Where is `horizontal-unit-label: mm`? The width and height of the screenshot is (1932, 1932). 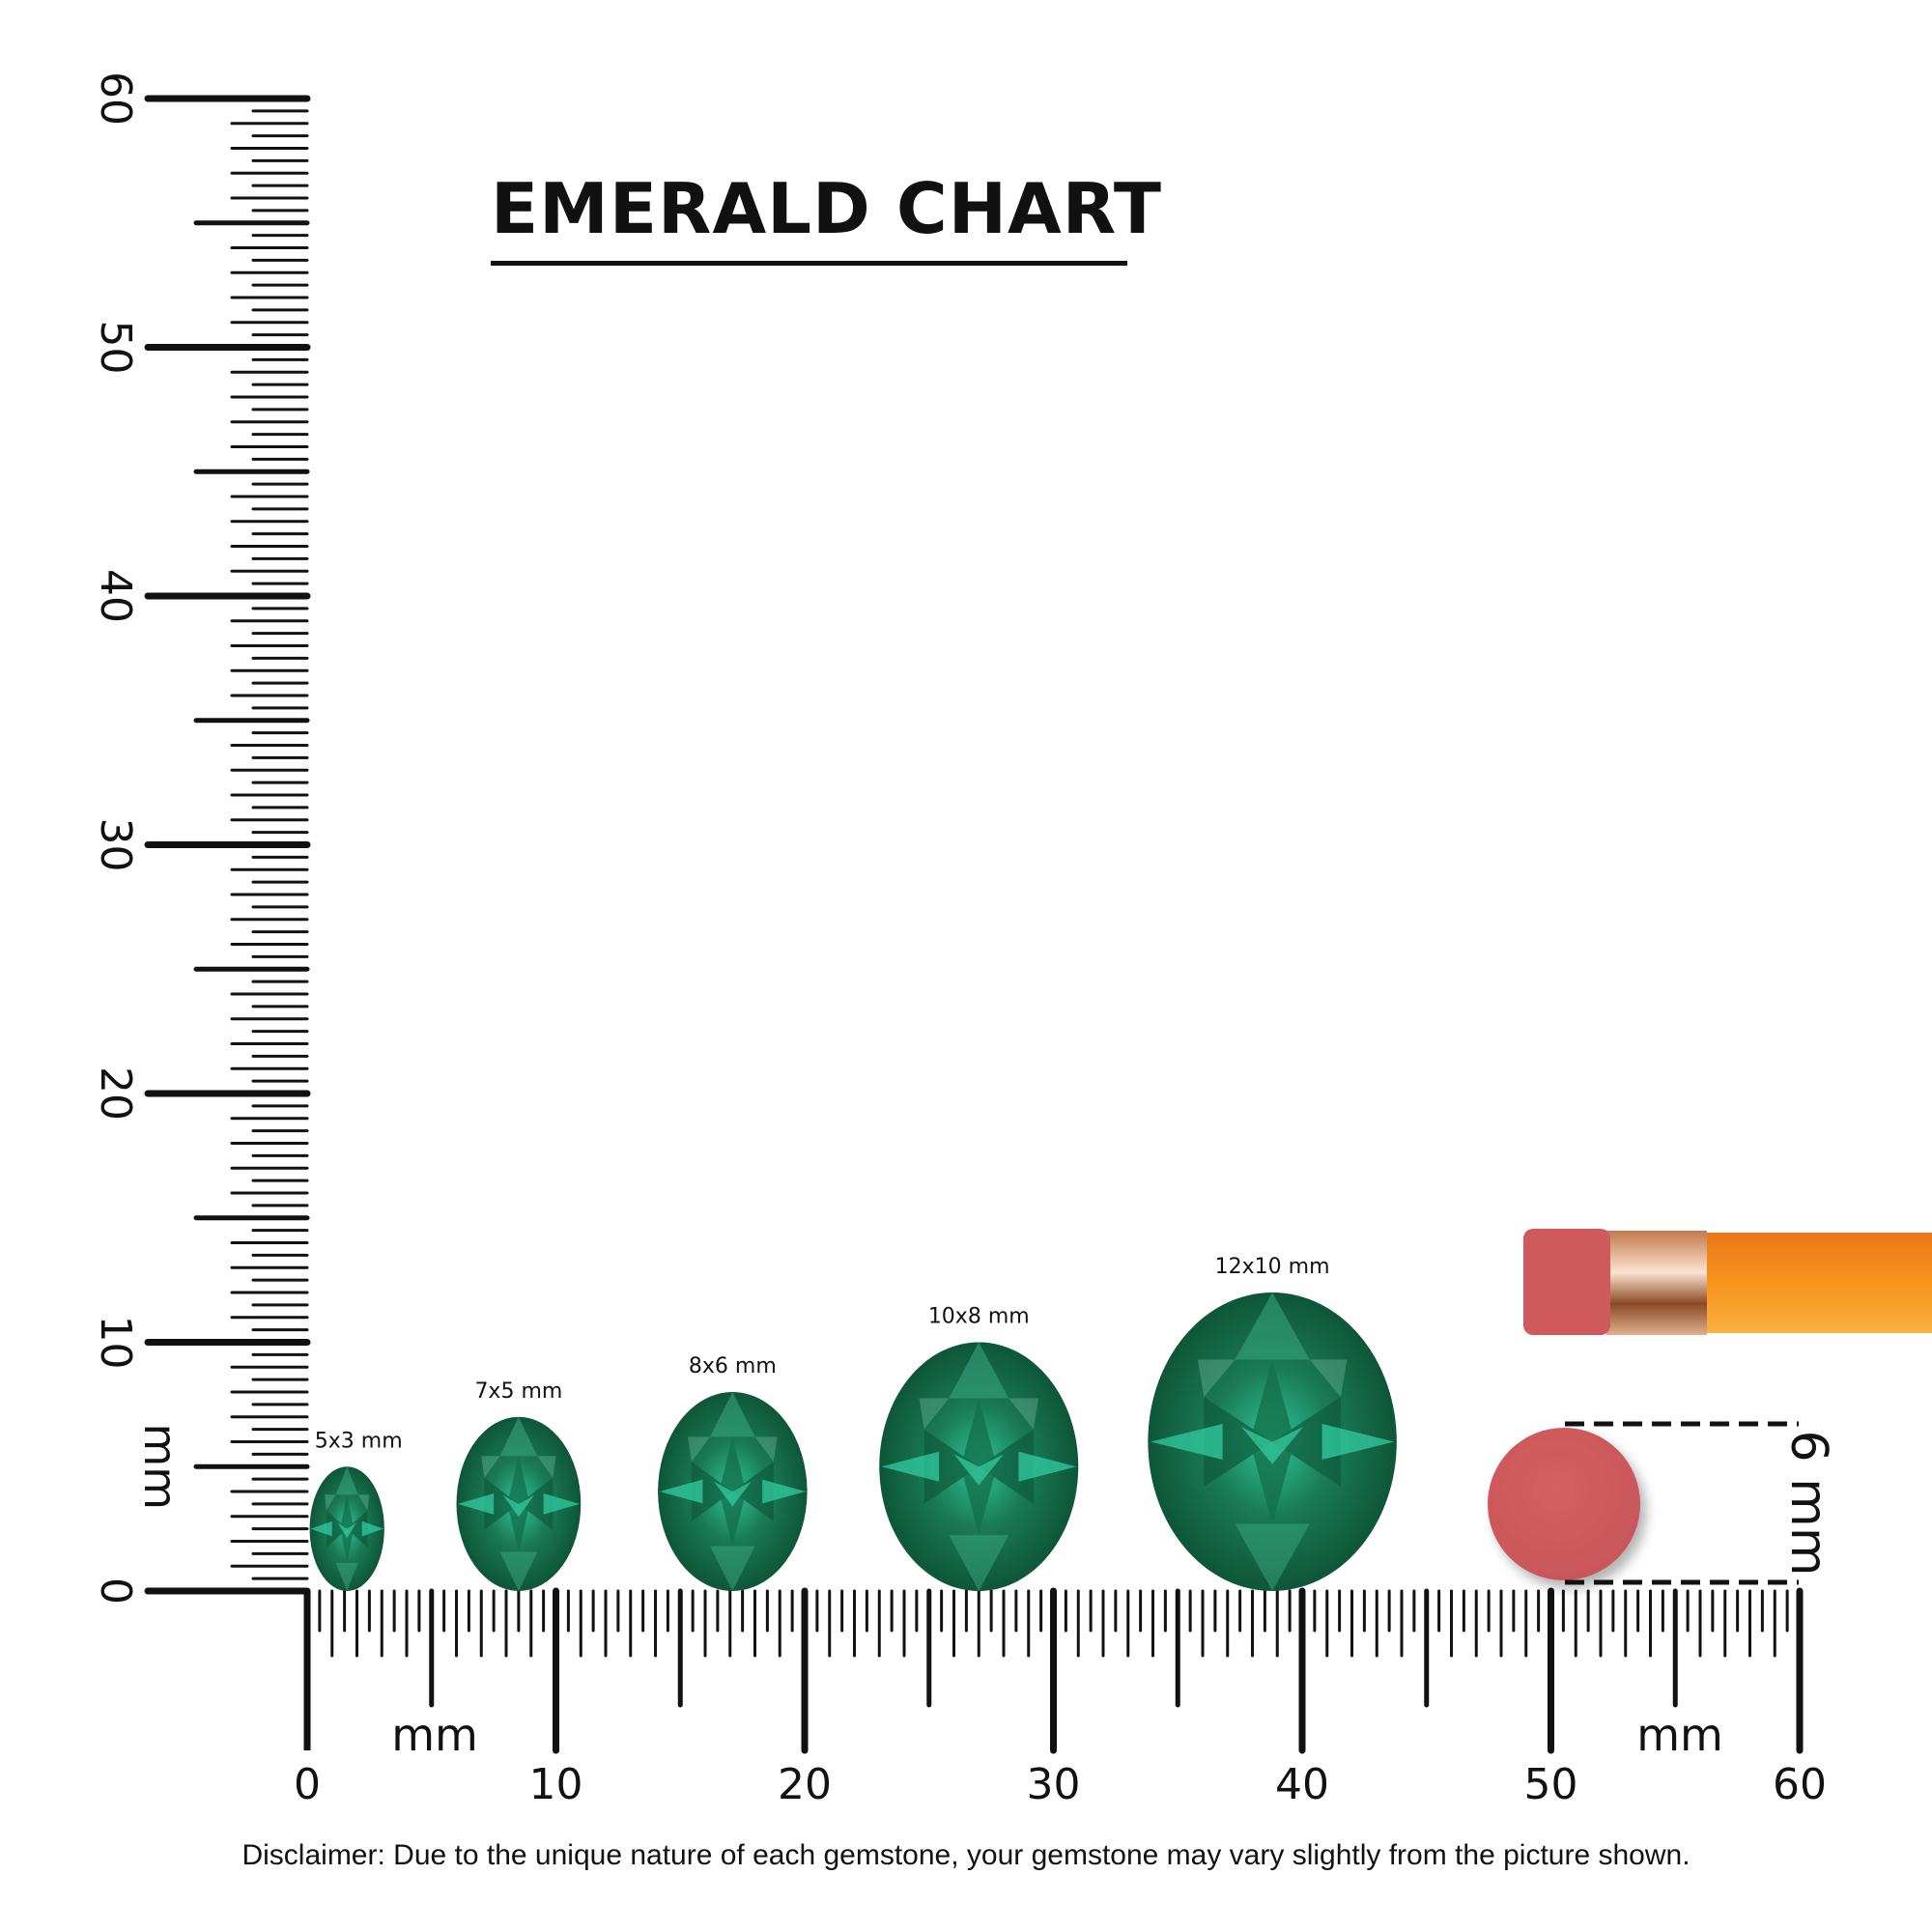
horizontal-unit-label: mm is located at coordinates (434, 1735).